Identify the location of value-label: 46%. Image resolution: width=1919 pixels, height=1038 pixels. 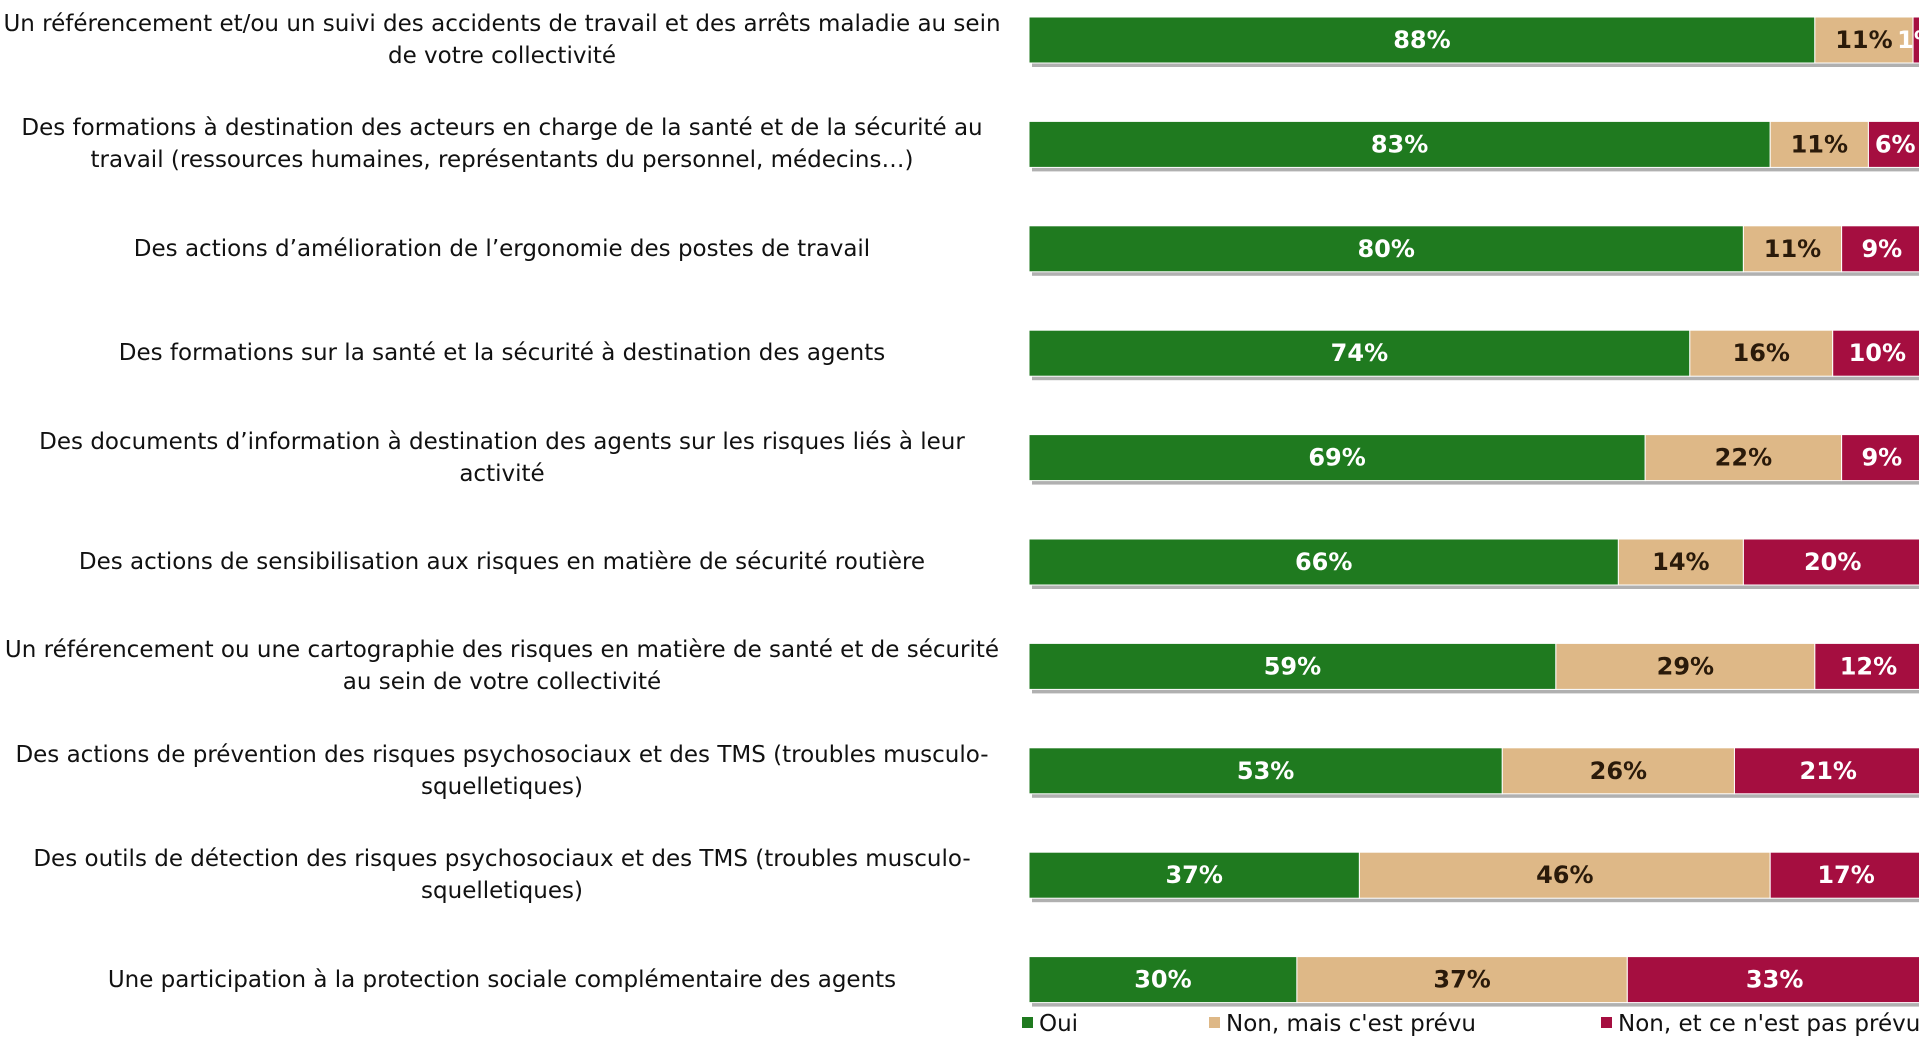
(1564, 875).